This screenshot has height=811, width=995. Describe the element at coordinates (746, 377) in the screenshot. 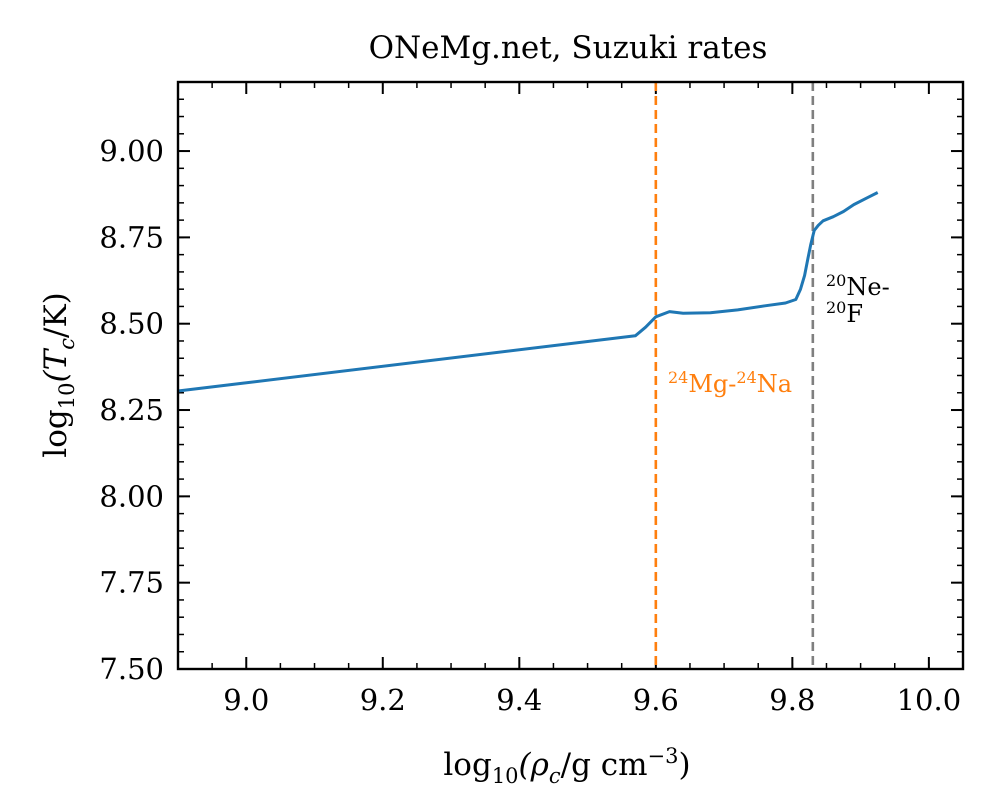

I see `mg-na-sup2: 24` at that location.